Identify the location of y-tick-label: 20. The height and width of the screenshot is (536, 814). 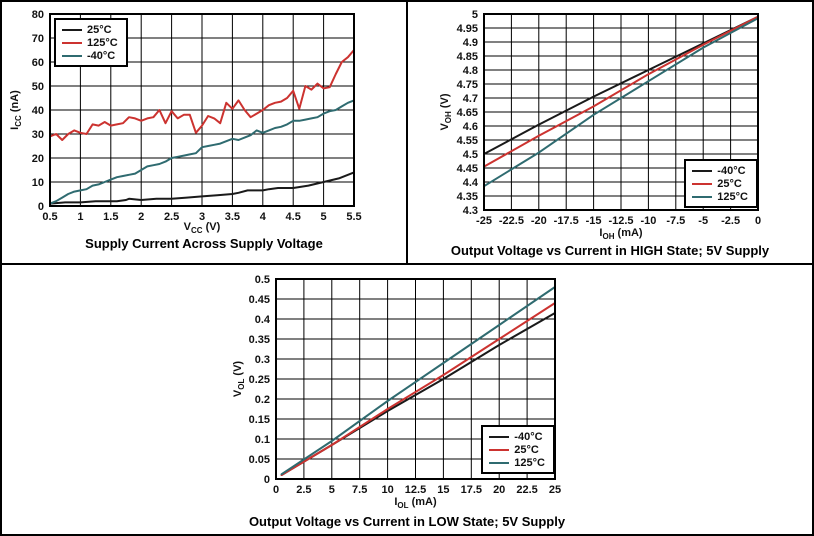
(38, 159).